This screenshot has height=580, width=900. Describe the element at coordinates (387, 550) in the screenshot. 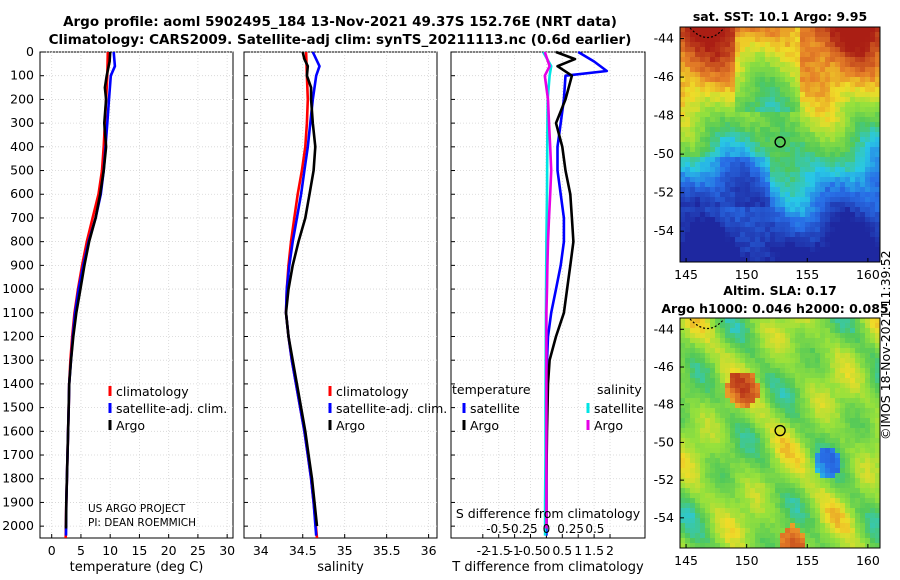

I see `x-tick-label: 35.5` at that location.